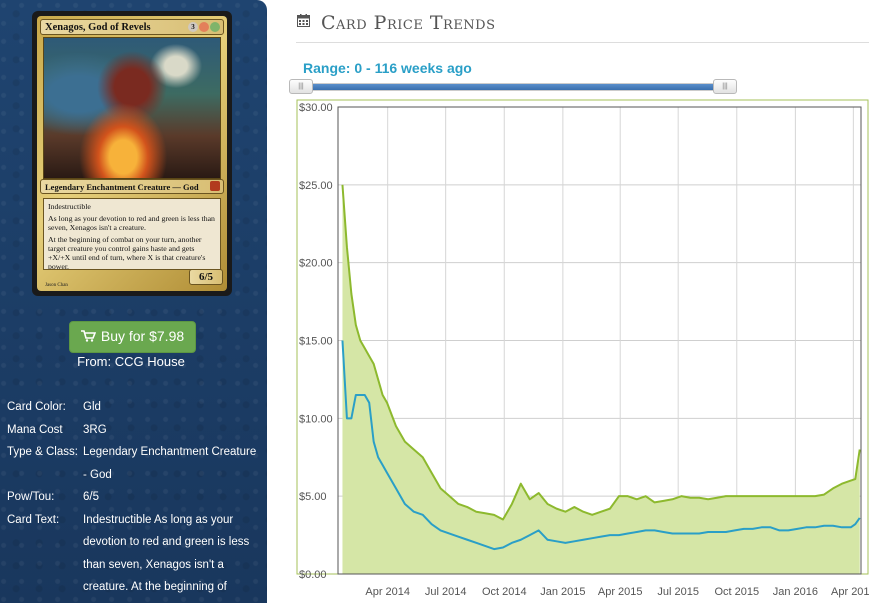  Describe the element at coordinates (215, 186) in the screenshot. I see `set-icon` at that location.